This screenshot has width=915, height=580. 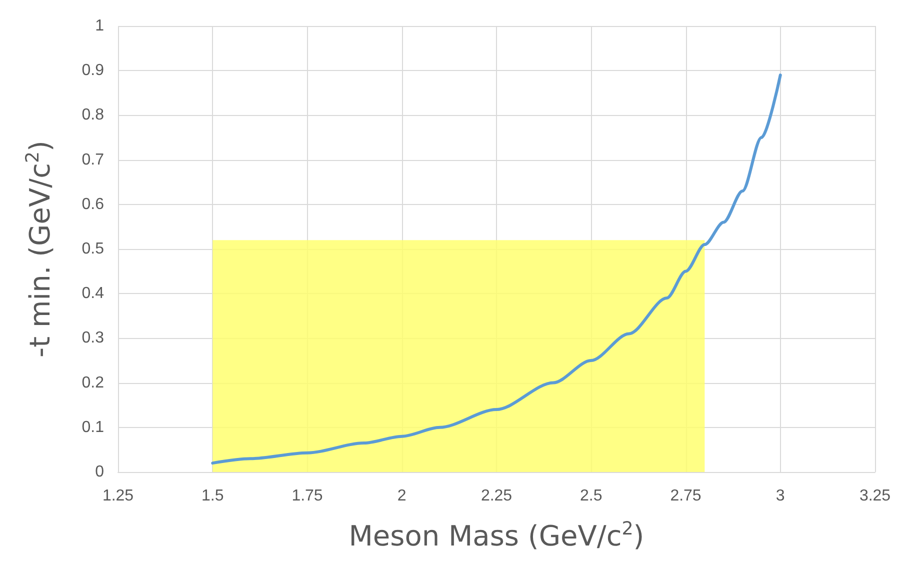 I want to click on y-tick-label: 0.8, so click(x=93, y=115).